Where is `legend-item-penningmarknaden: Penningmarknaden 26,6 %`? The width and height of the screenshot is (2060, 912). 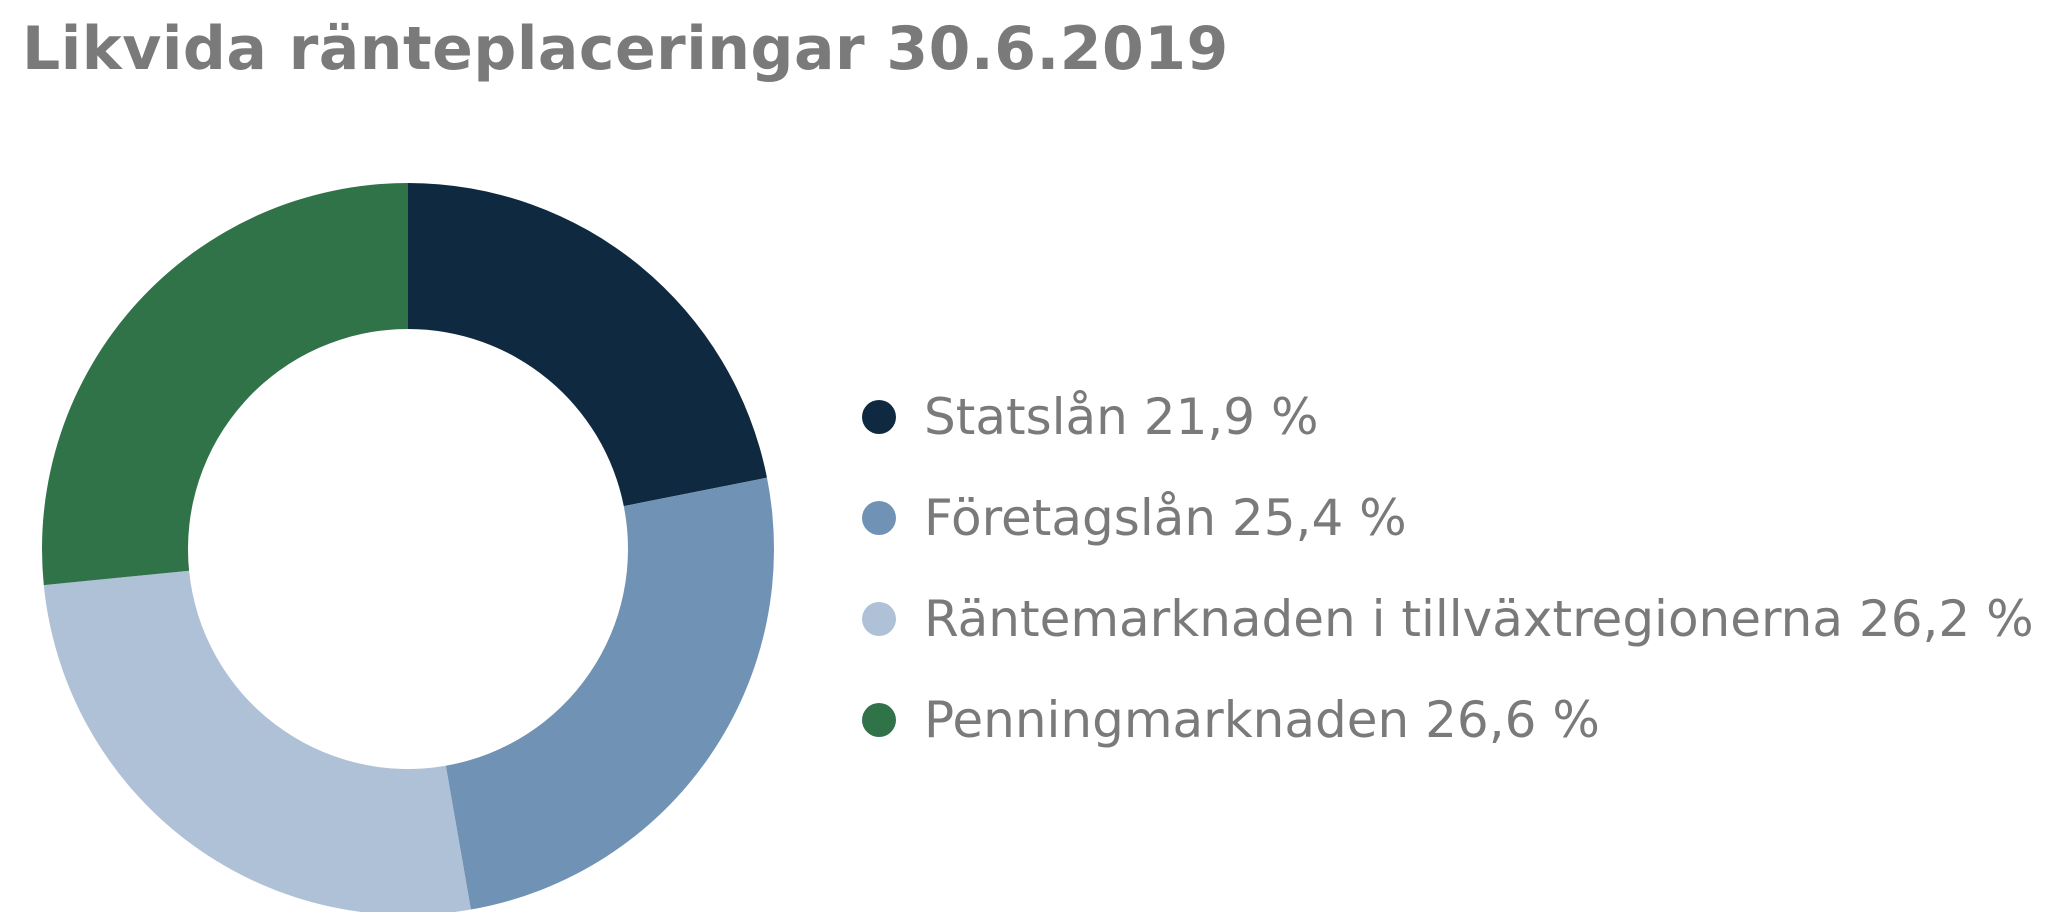 legend-item-penningmarknaden: Penningmarknaden 26,6 % is located at coordinates (1448, 719).